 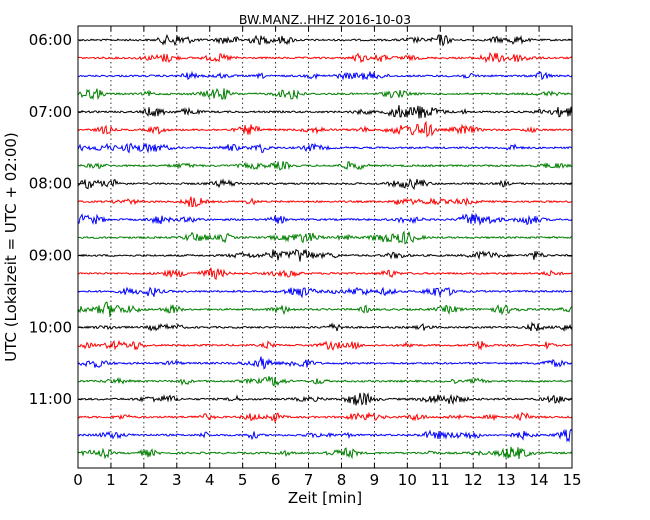 I want to click on trace-09:00, so click(x=325, y=255).